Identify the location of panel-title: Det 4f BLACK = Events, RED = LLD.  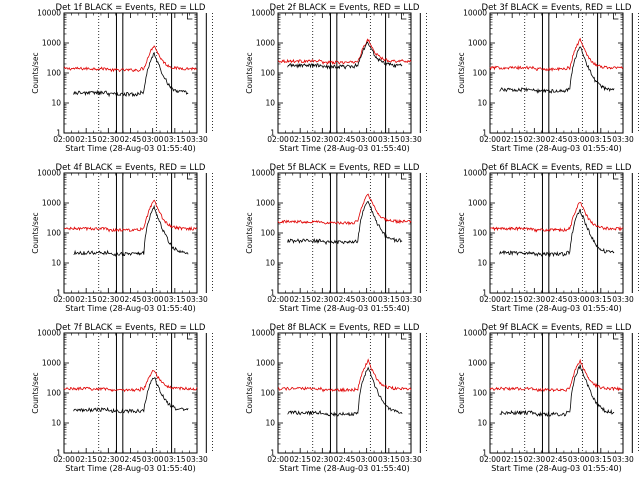
(131, 168).